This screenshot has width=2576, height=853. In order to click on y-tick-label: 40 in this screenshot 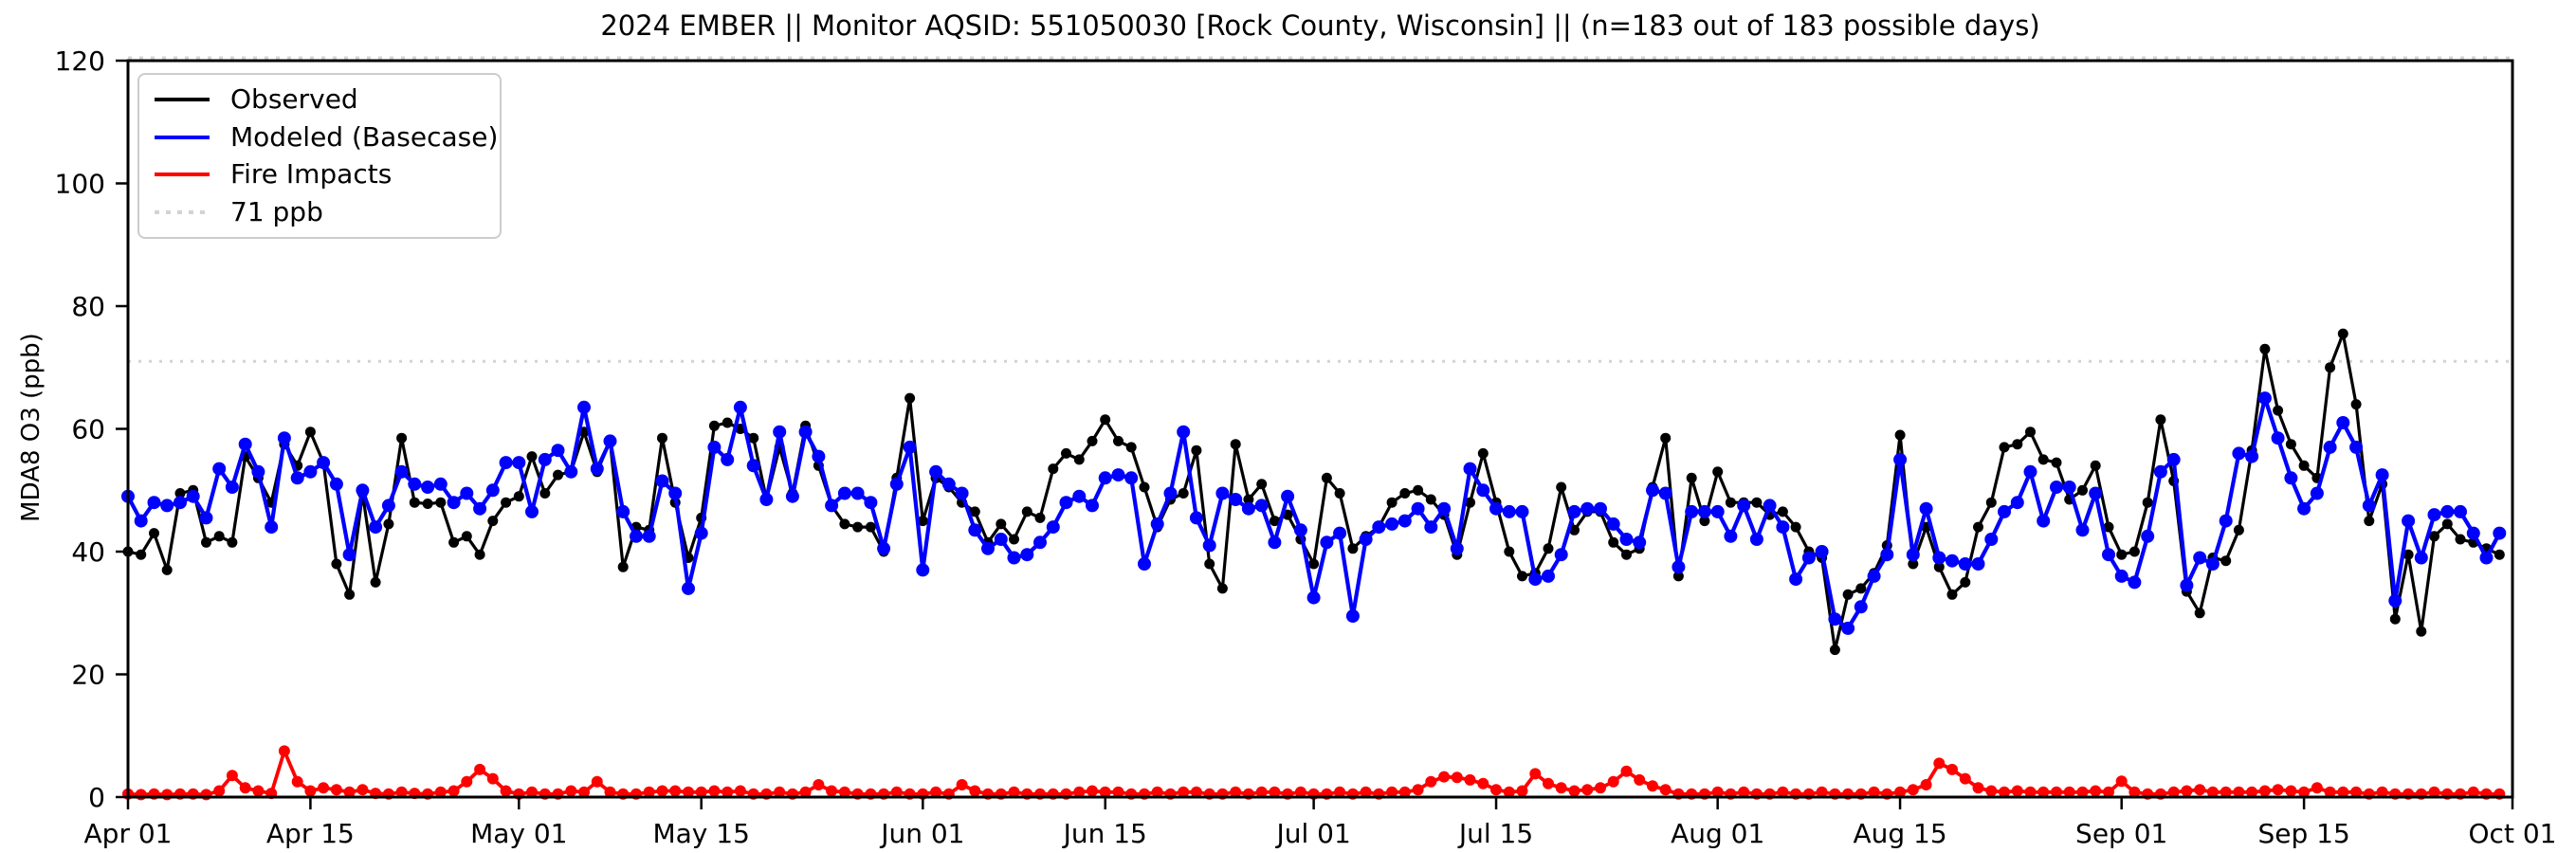, I will do `click(88, 552)`.